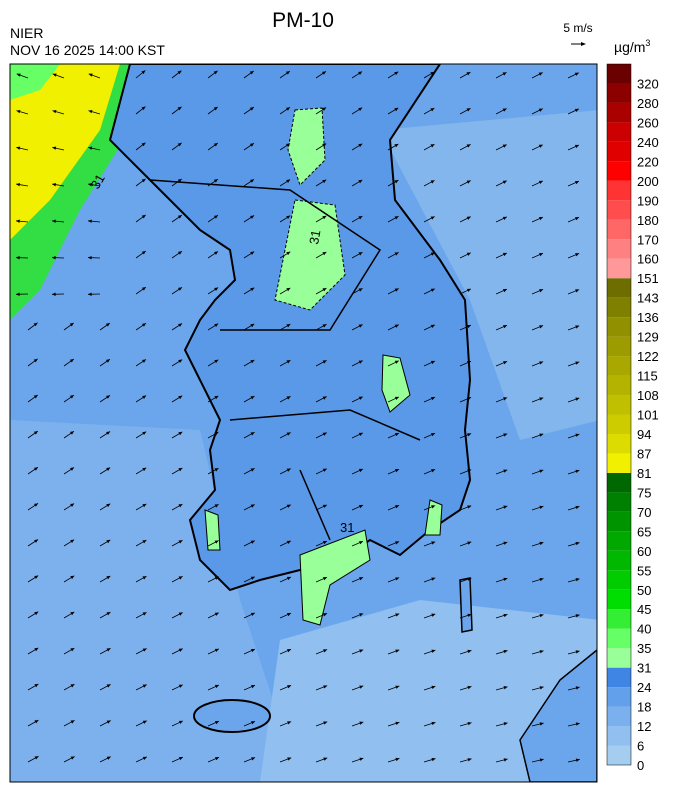 This screenshot has height=800, width=673. Describe the element at coordinates (640, 765) in the screenshot. I see `legend-label: 0` at that location.